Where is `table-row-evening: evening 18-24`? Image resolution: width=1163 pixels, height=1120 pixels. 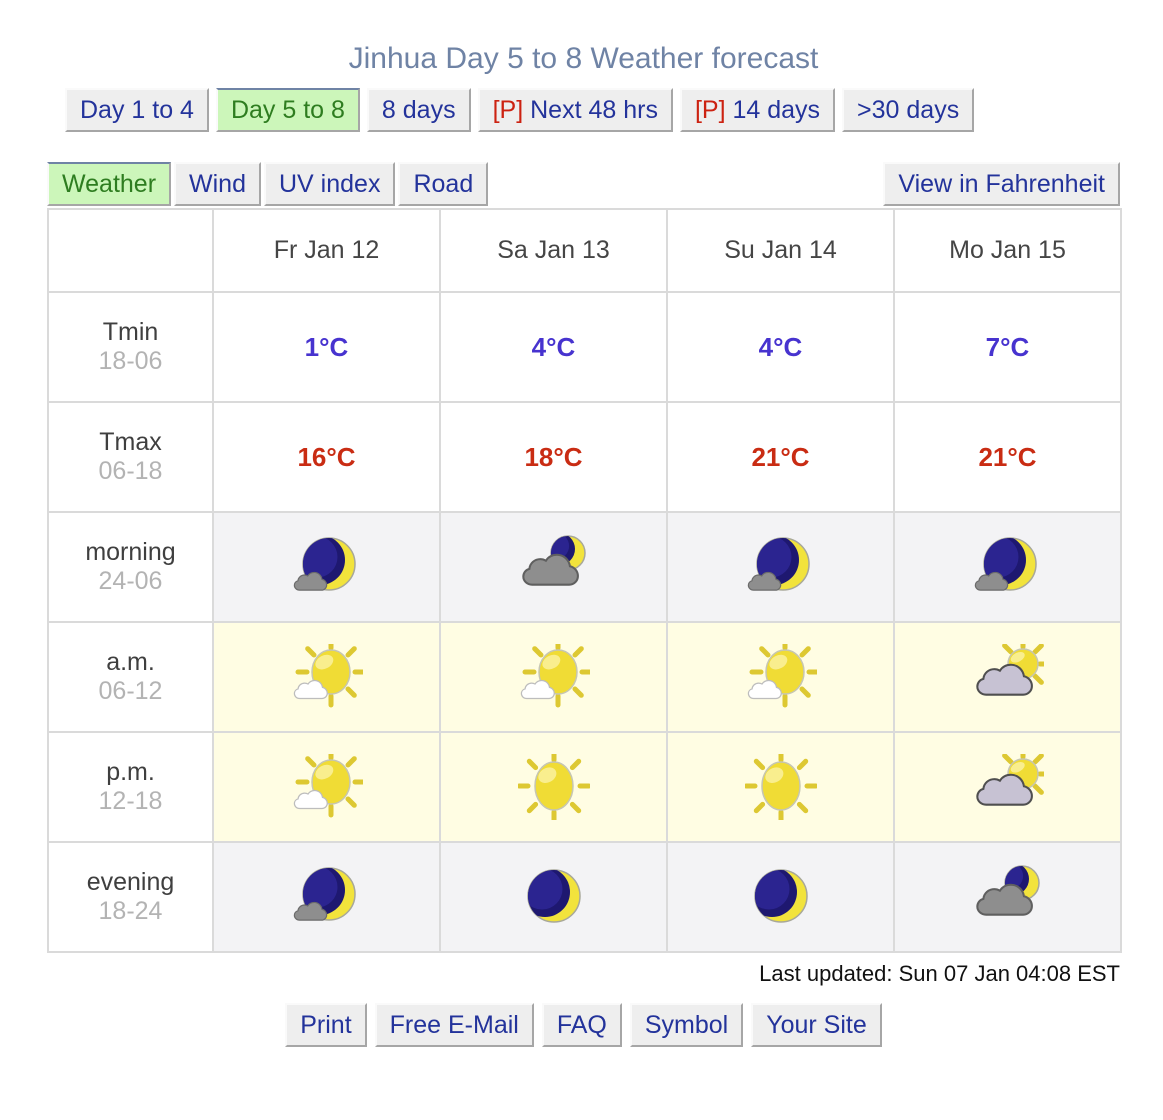
table-row-evening: evening 18-24 is located at coordinates (584, 897).